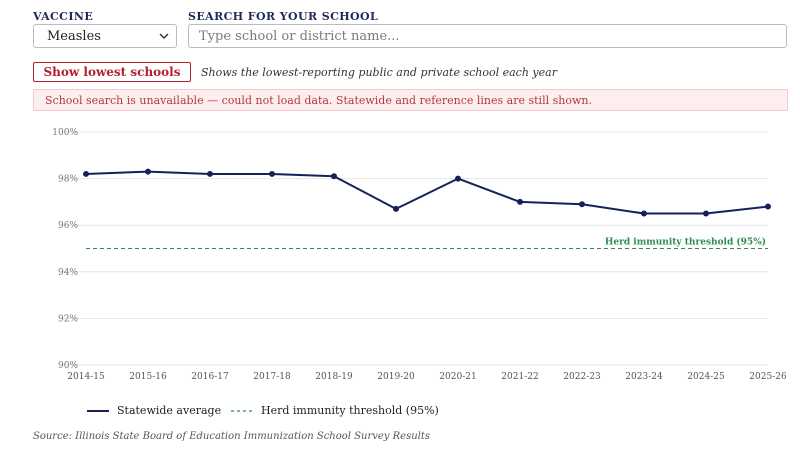  I want to click on y-tick-label: 94%, so click(68, 273).